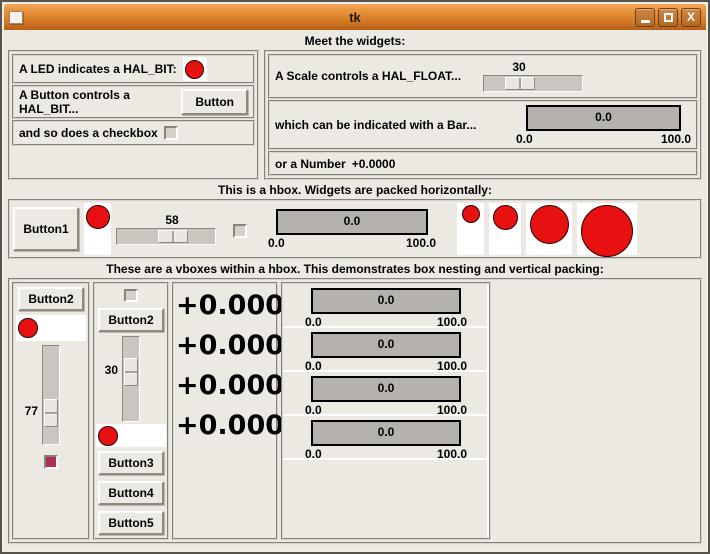  Describe the element at coordinates (172, 220) in the screenshot. I see `scale-value: 58` at that location.